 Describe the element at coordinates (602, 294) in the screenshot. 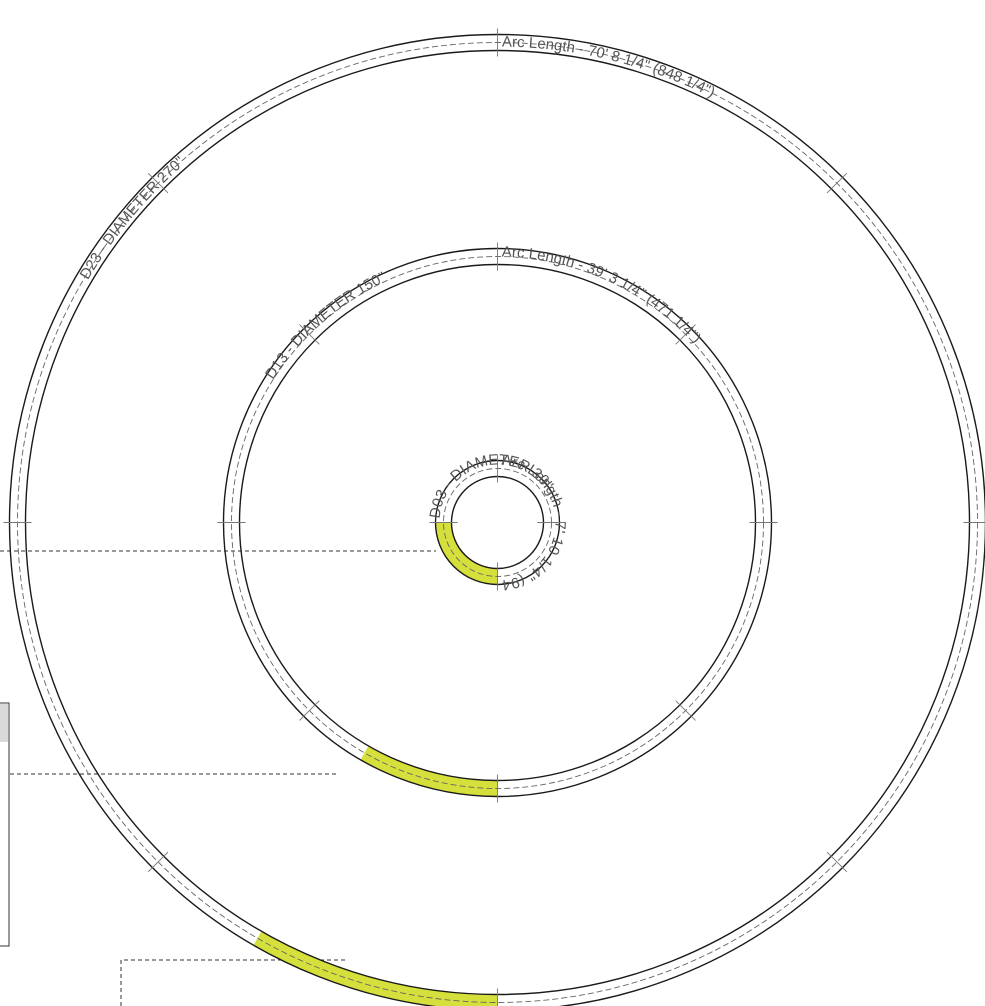

I see `d13-arc-length-label: Arc Length - 39' 3 1/4" (471 1/4")` at that location.